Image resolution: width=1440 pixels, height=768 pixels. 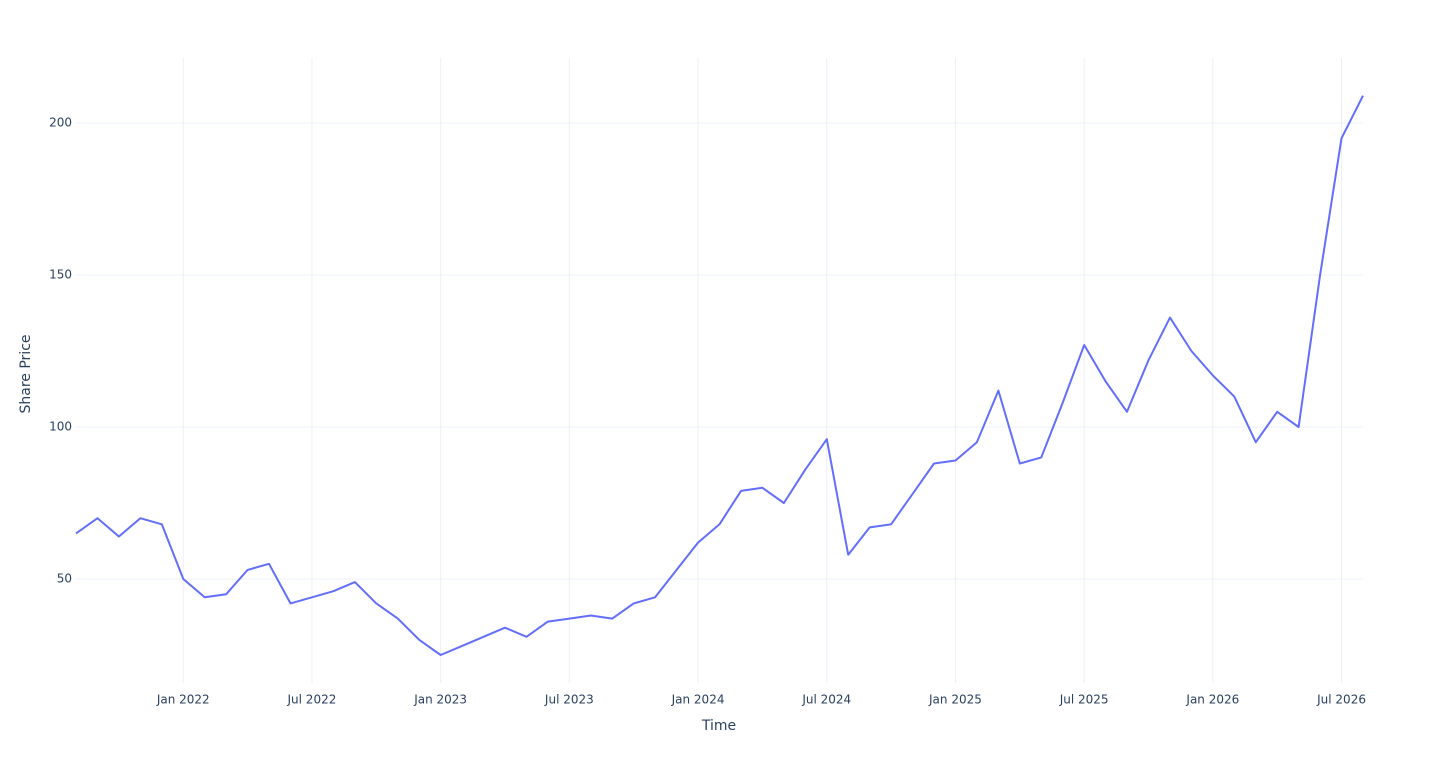 I want to click on y-tick-label: 50, so click(x=64, y=579).